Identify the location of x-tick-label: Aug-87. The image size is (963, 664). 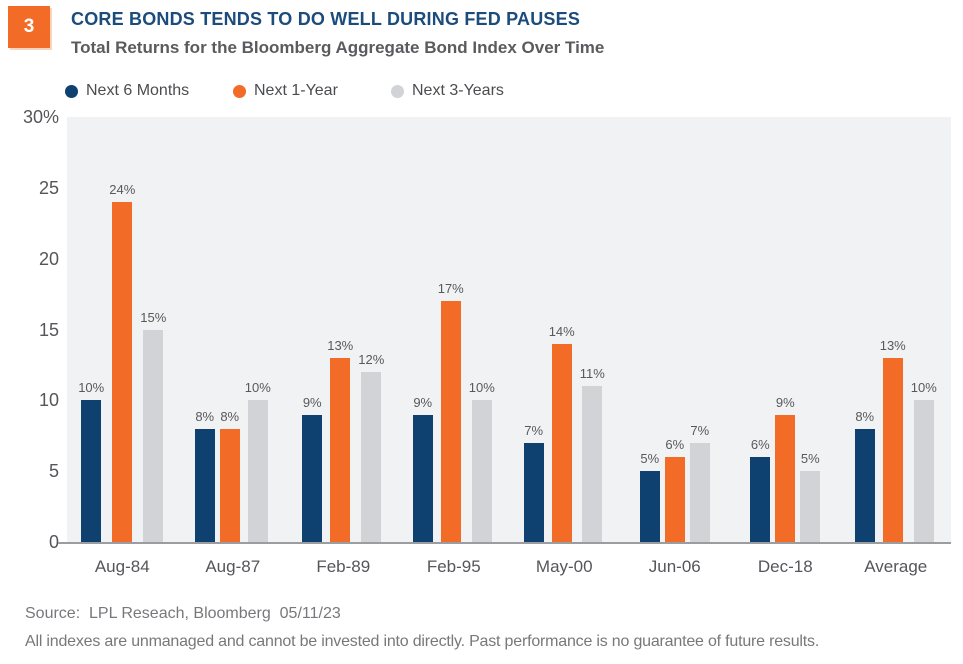
(233, 566).